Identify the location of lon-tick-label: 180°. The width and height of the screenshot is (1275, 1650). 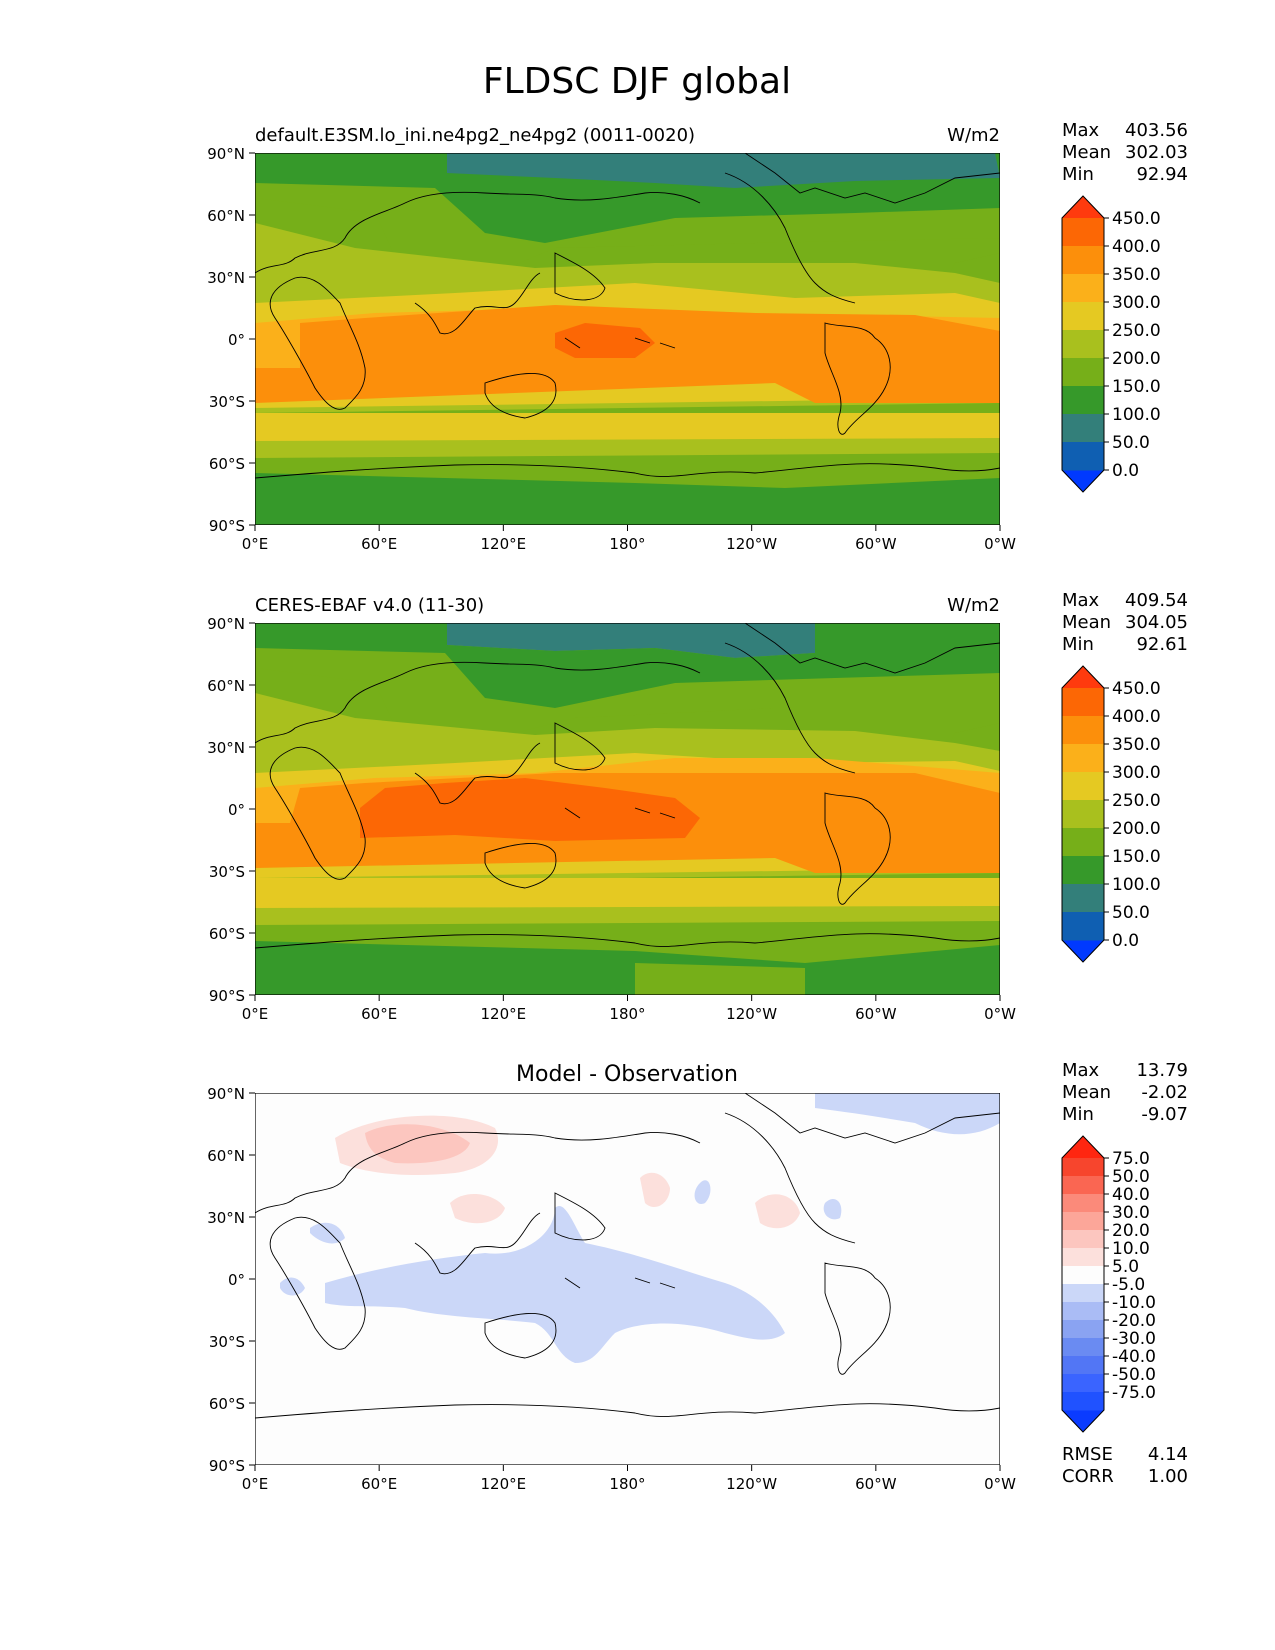
(627, 1014).